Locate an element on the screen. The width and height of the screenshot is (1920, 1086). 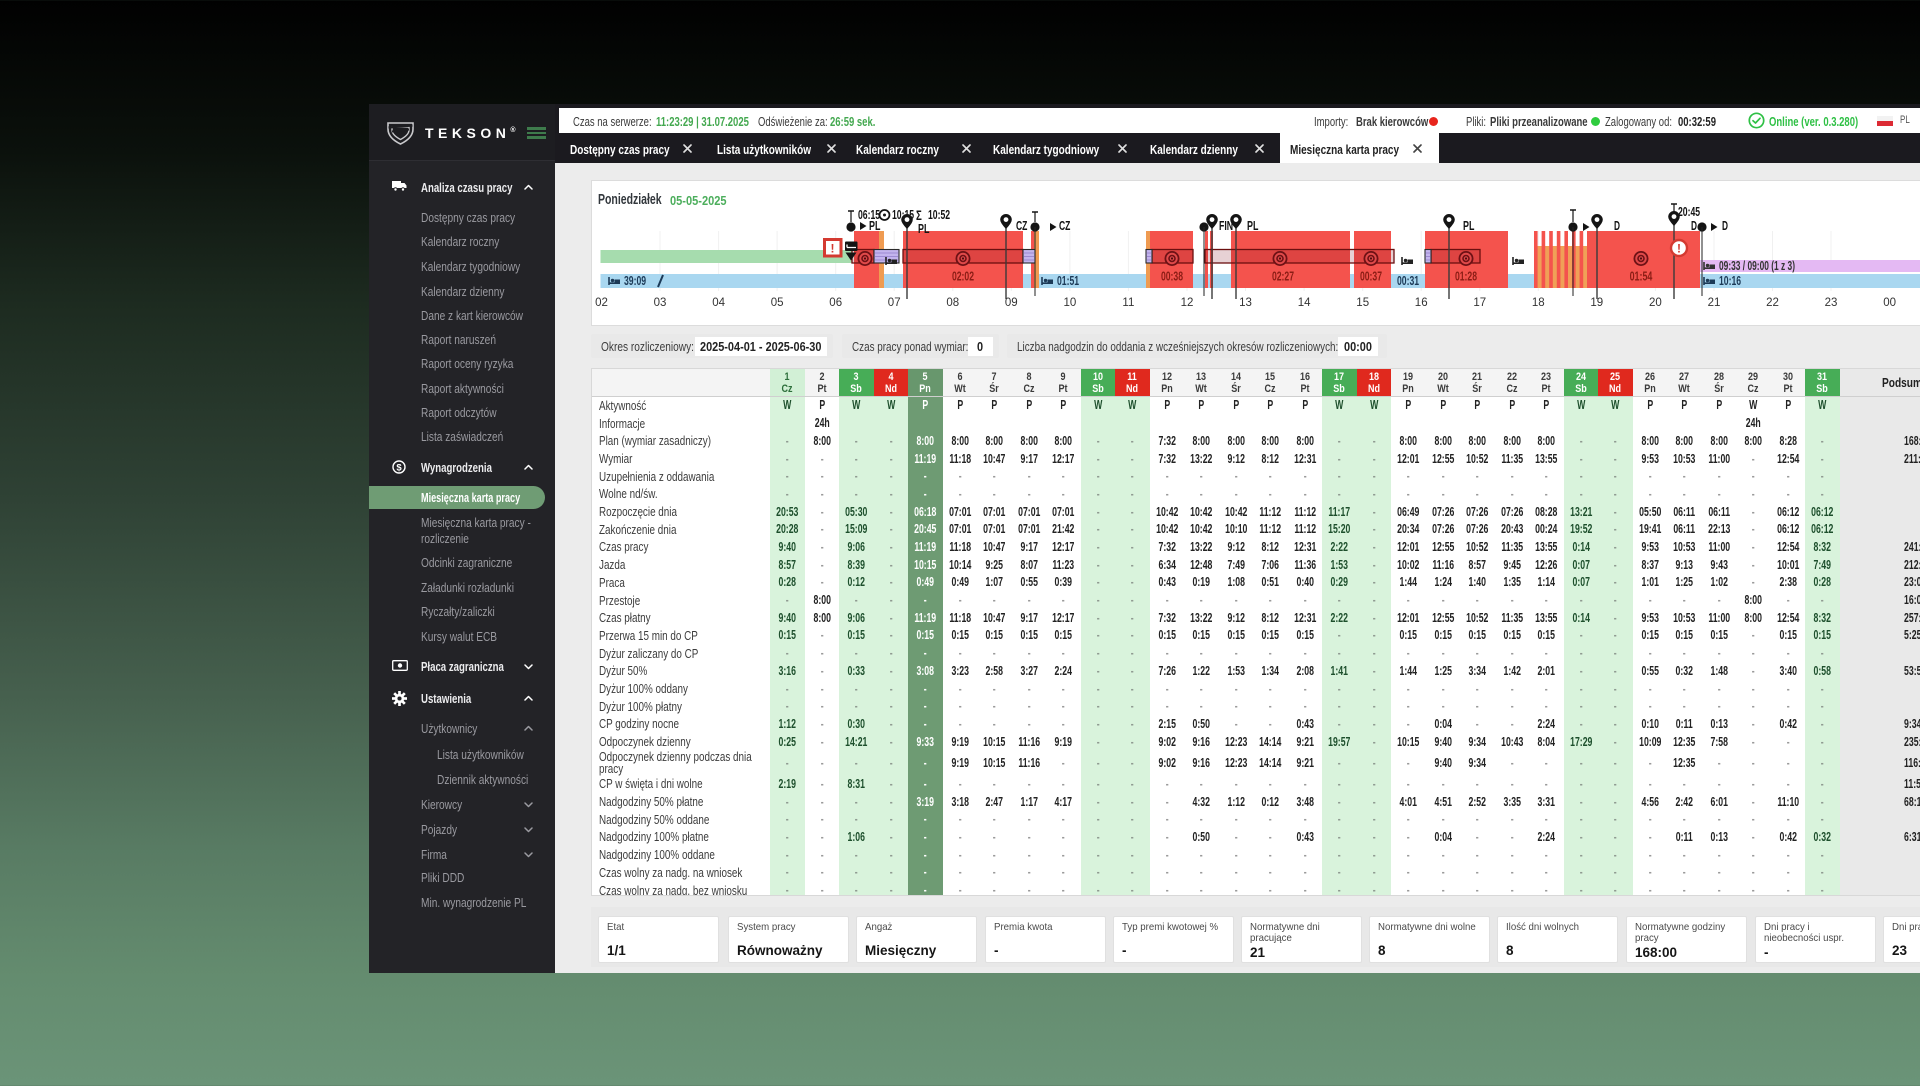
svg-text: 02 is located at coordinates (601, 303).